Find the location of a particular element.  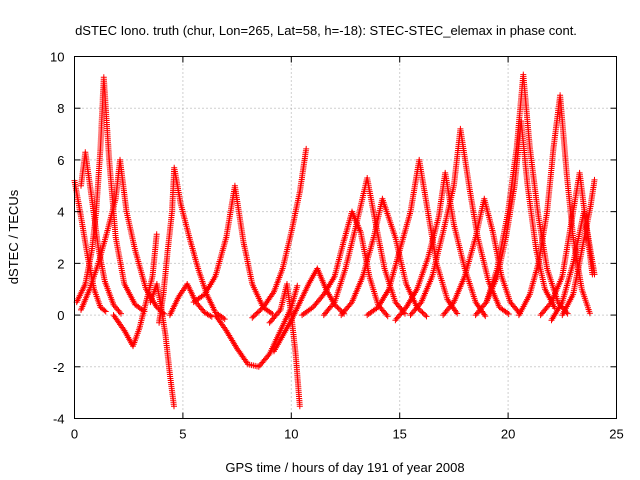

x-tick-label: 0 is located at coordinates (74, 434).